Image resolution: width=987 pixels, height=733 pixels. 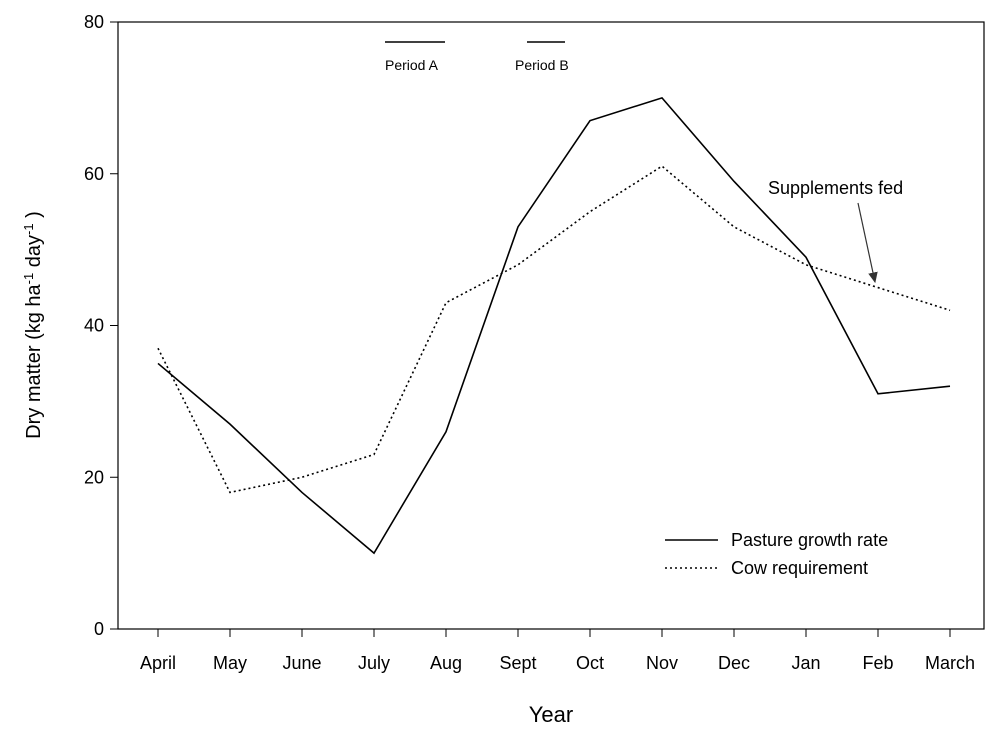 What do you see at coordinates (542, 65) in the screenshot?
I see `annotation: Period B` at bounding box center [542, 65].